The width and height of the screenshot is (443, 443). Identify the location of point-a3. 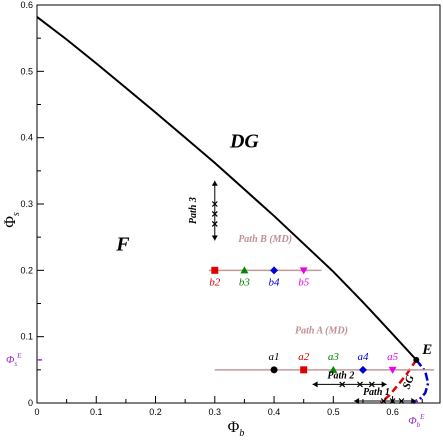
(333, 369).